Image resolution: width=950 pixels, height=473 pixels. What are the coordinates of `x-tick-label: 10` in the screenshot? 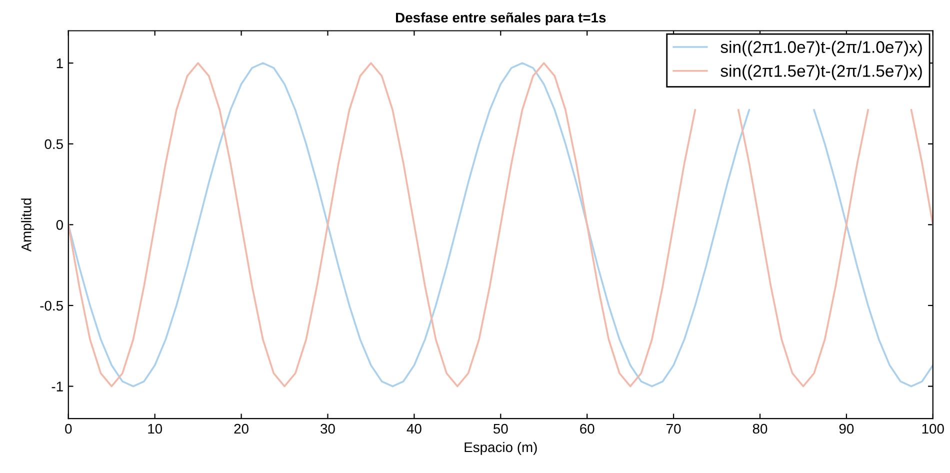 It's located at (155, 429).